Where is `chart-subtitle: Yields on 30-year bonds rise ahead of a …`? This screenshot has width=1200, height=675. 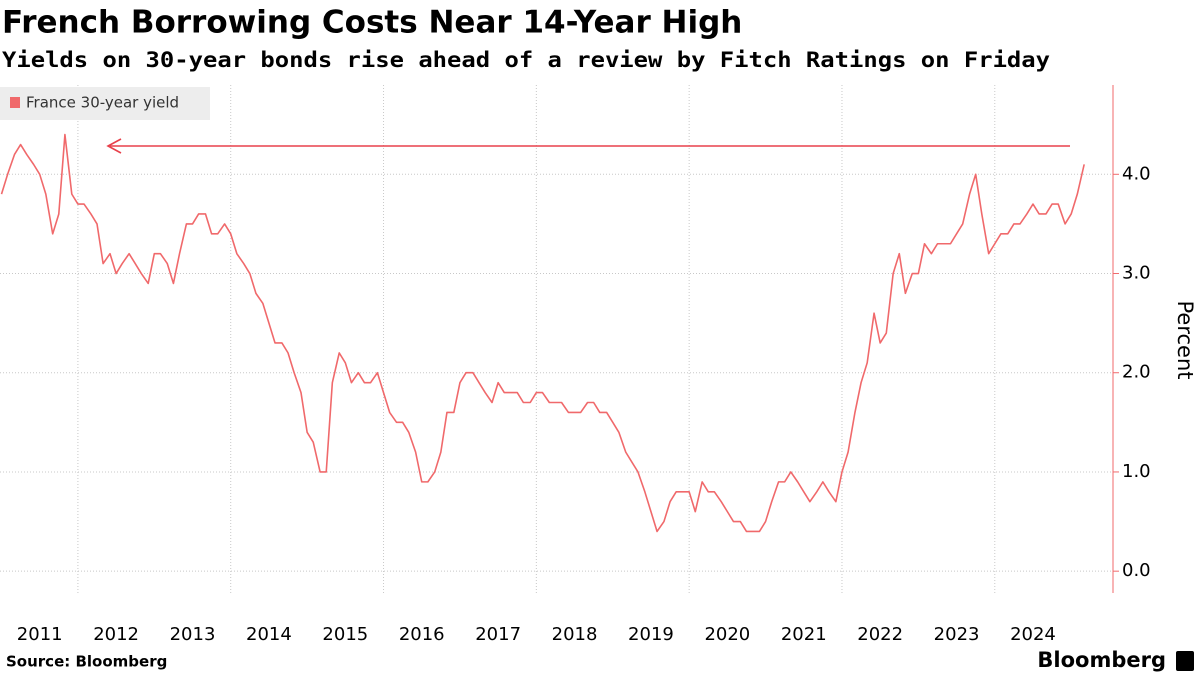 chart-subtitle: Yields on 30-year bonds rise ahead of a … is located at coordinates (526, 60).